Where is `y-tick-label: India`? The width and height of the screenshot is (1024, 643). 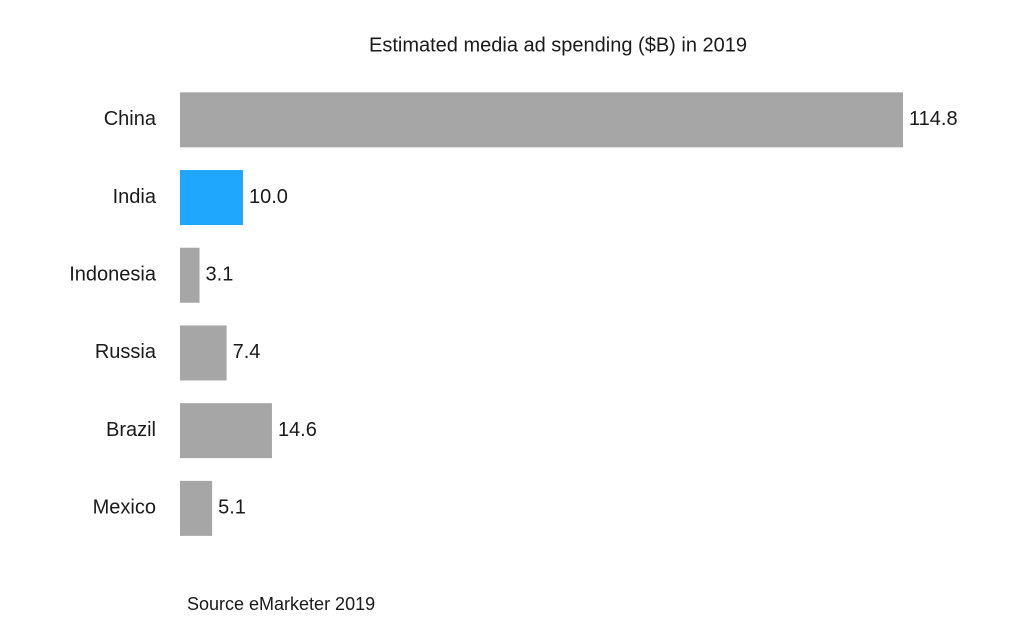 y-tick-label: India is located at coordinates (135, 197).